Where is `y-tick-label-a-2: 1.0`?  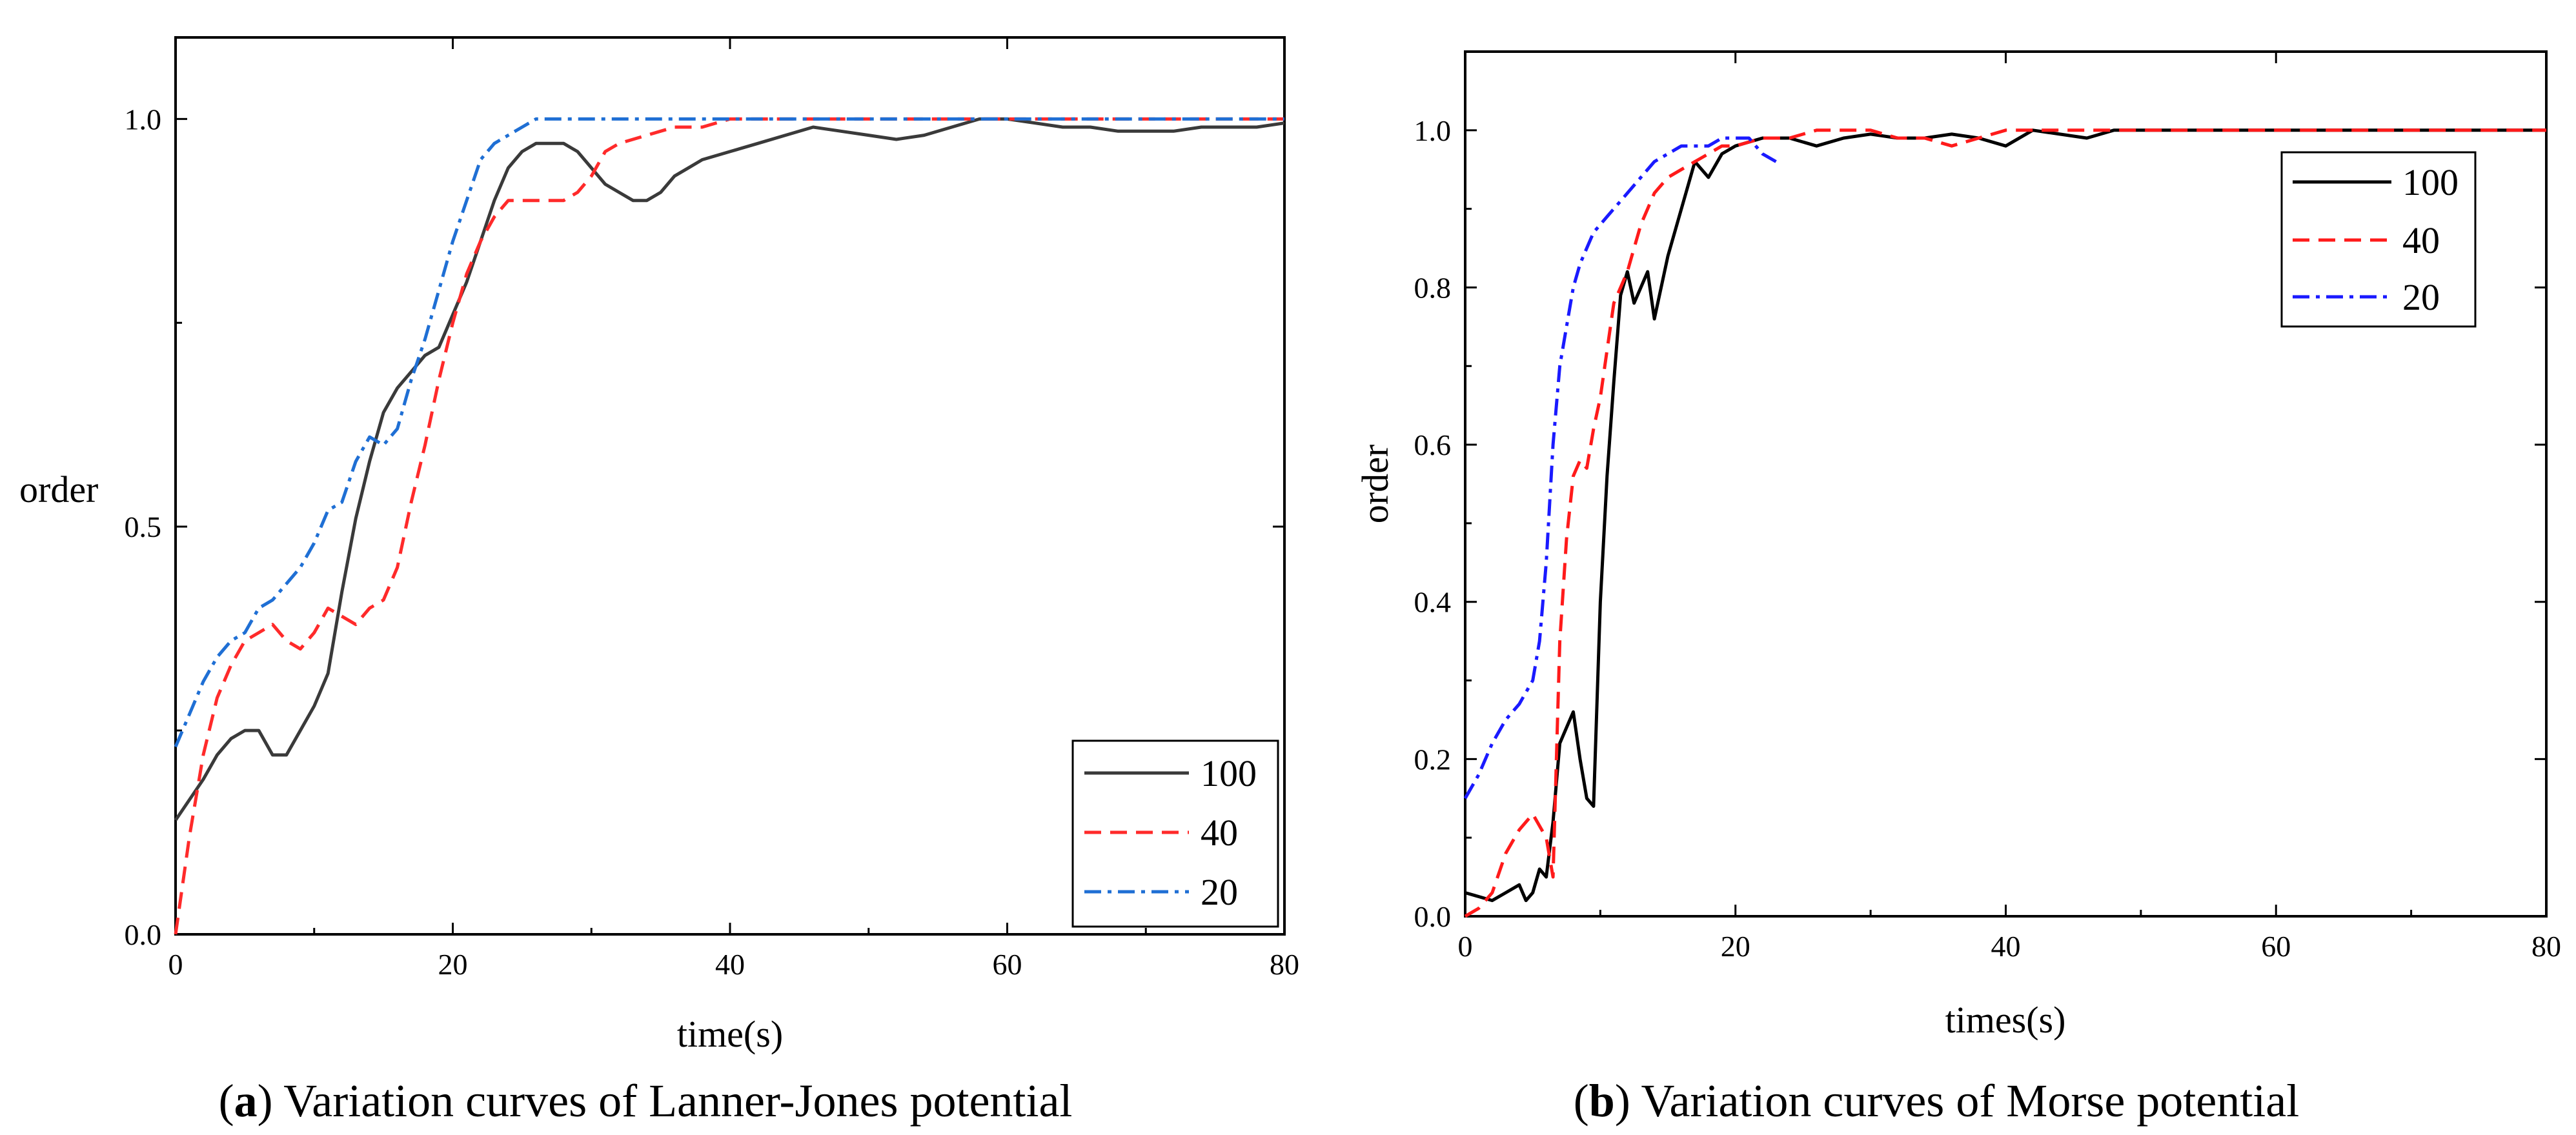 y-tick-label-a-2: 1.0 is located at coordinates (143, 119).